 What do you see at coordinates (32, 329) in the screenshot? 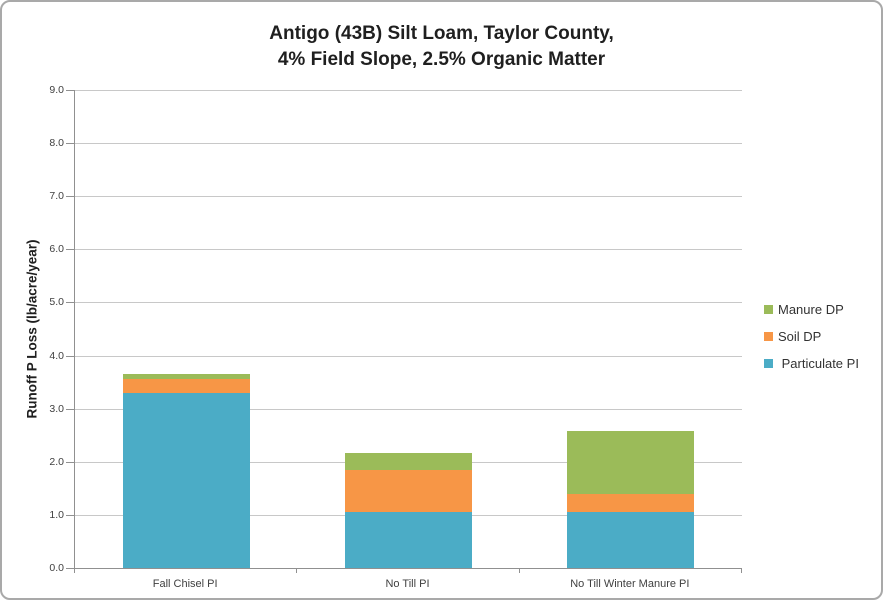
I see `y-axis-title: Runoff P Loss (lb/acre/year)` at bounding box center [32, 329].